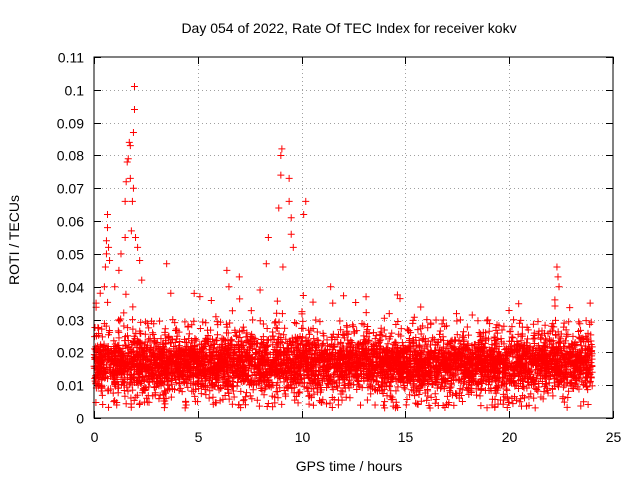 The height and width of the screenshot is (480, 640). Describe the element at coordinates (14, 240) in the screenshot. I see `y-axis-label: ROTI / TECUs` at that location.